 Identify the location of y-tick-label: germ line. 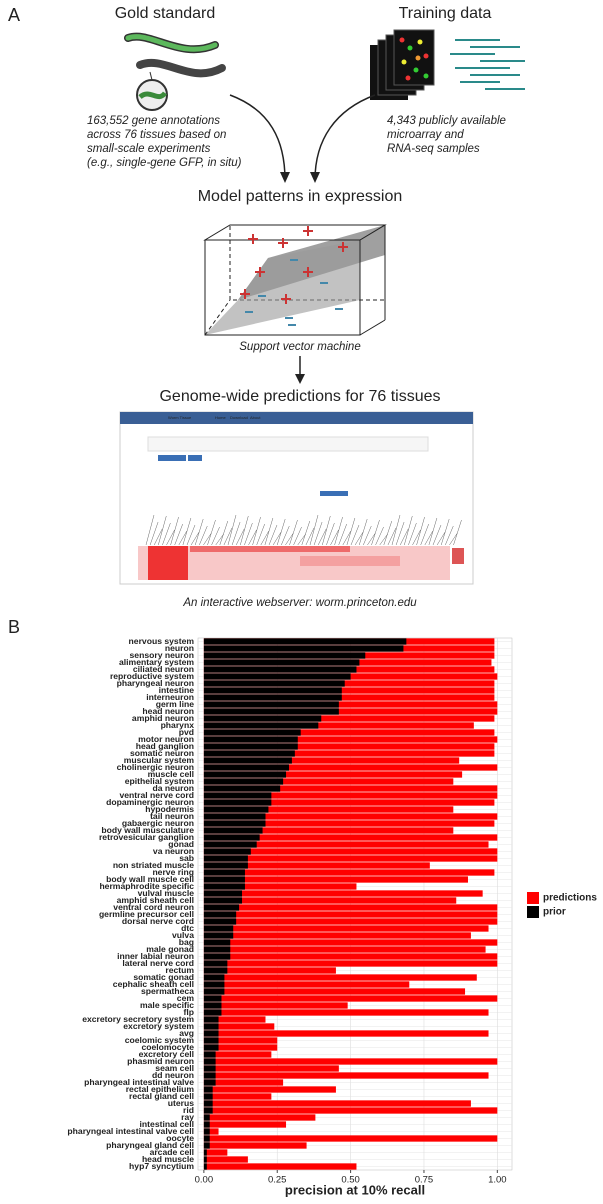
(175, 704).